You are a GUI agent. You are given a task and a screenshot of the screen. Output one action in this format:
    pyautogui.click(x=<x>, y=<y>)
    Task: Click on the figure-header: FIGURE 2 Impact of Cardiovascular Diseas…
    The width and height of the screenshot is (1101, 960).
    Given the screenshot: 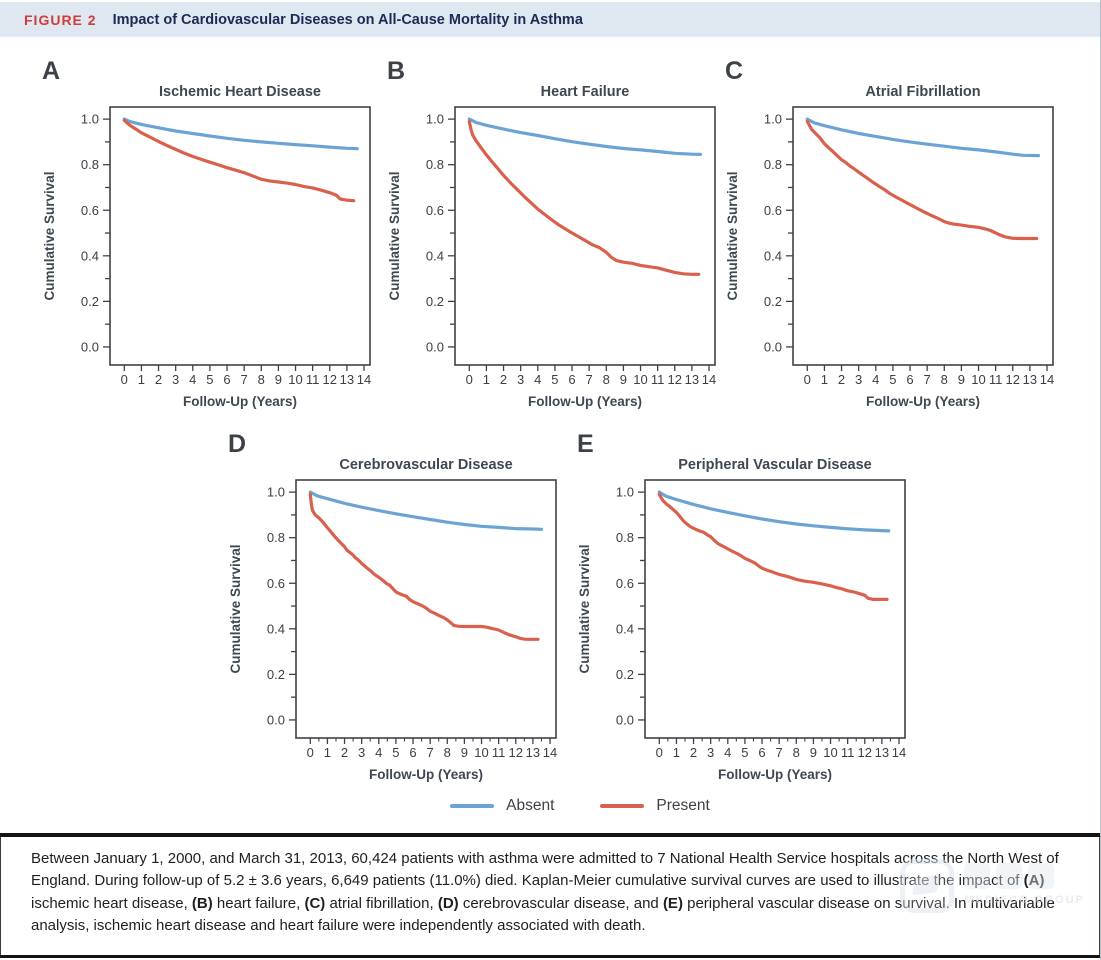 What is the action you would take?
    pyautogui.click(x=550, y=19)
    